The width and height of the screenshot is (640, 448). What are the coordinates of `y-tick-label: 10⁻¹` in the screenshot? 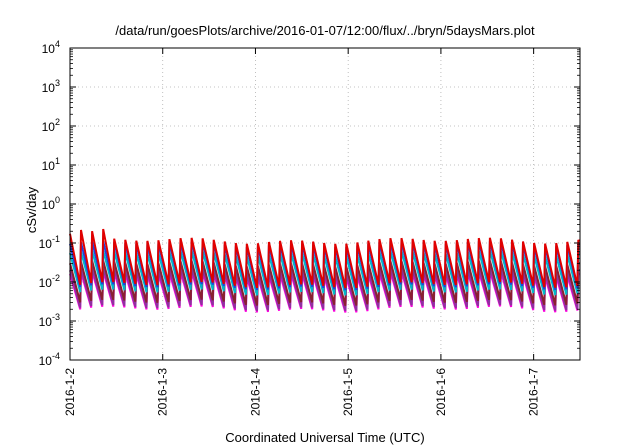 It's located at (49, 242).